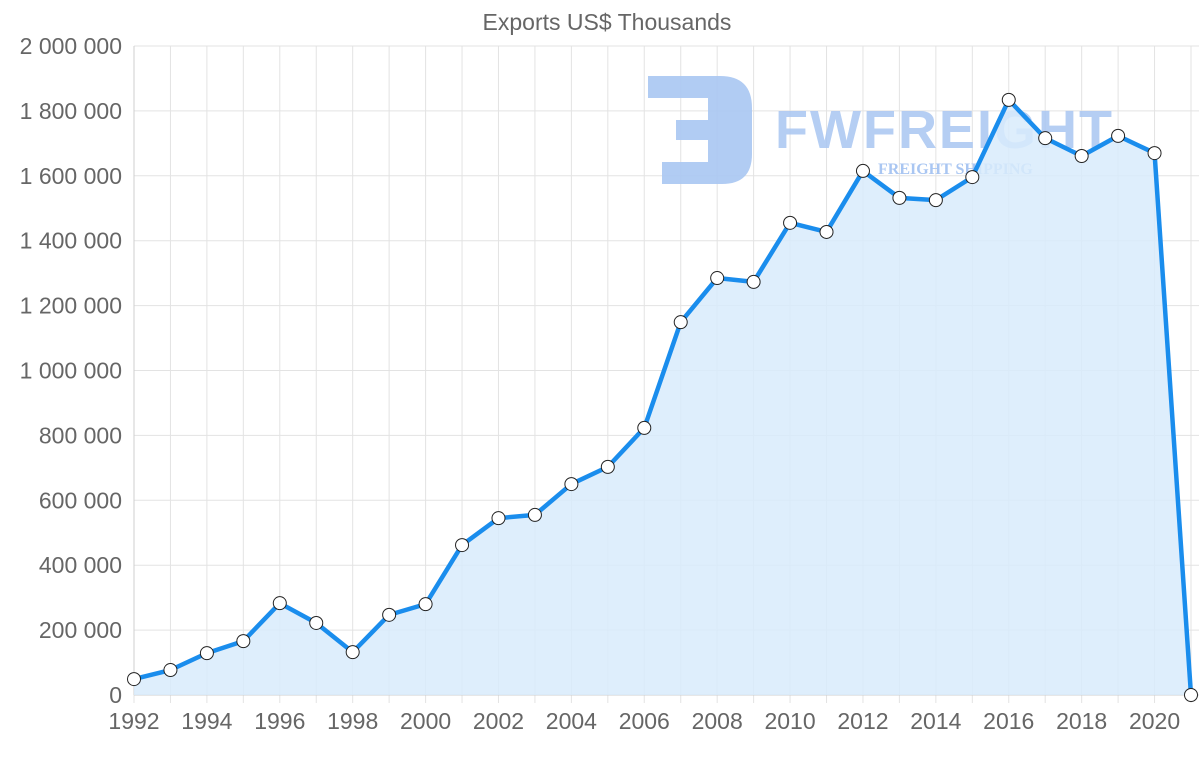  What do you see at coordinates (80, 500) in the screenshot?
I see `y-tick-label: 600 000` at bounding box center [80, 500].